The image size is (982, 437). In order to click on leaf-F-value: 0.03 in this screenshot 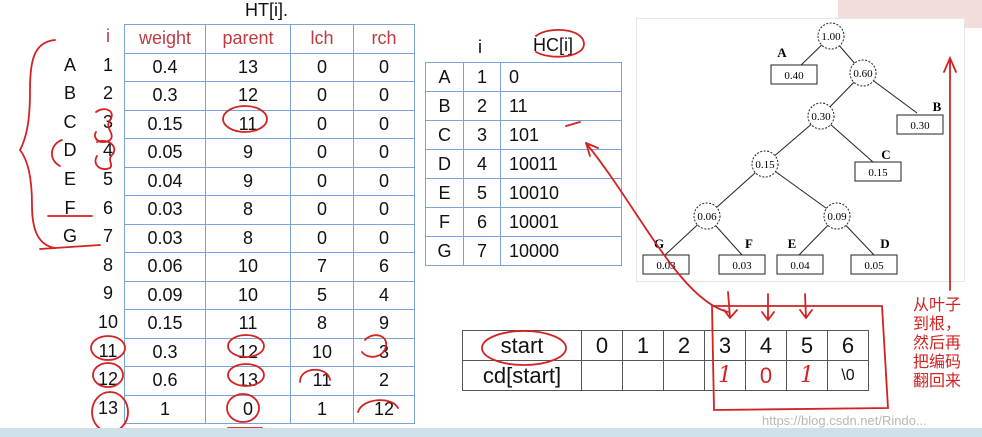, I will do `click(742, 266)`.